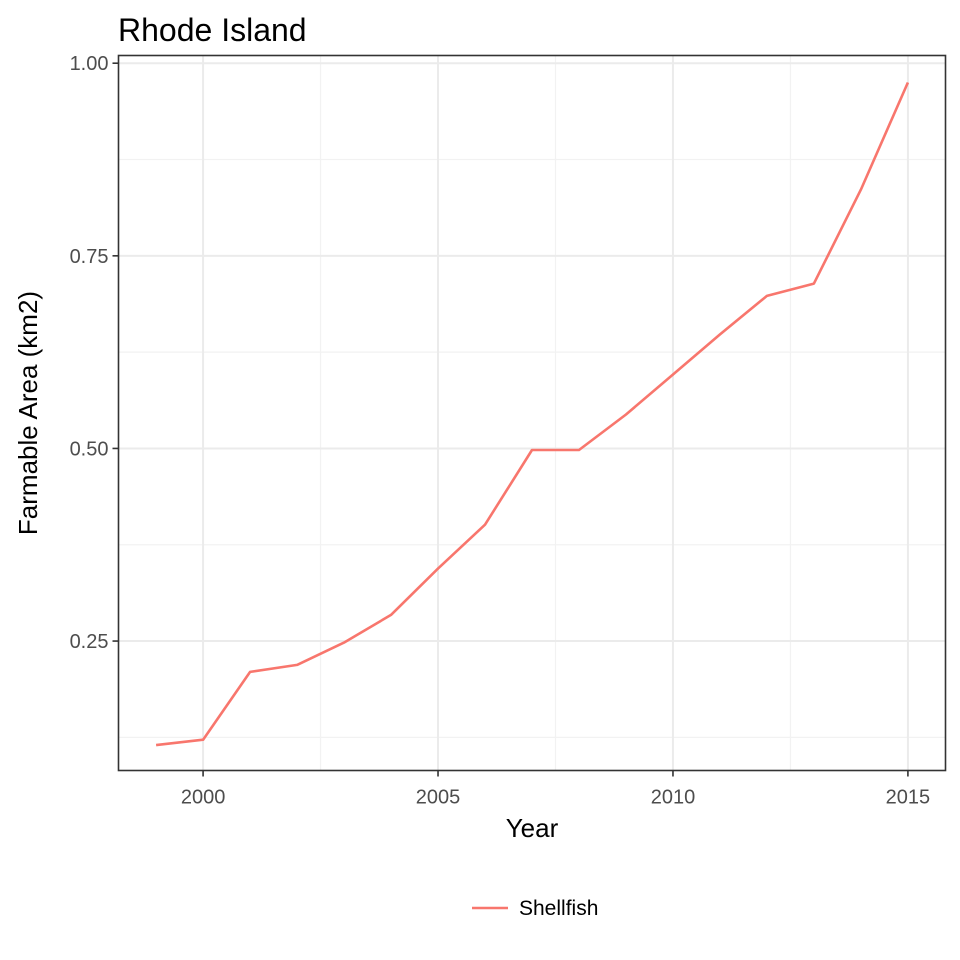  Describe the element at coordinates (673, 798) in the screenshot. I see `x-tick-label: 2010` at that location.